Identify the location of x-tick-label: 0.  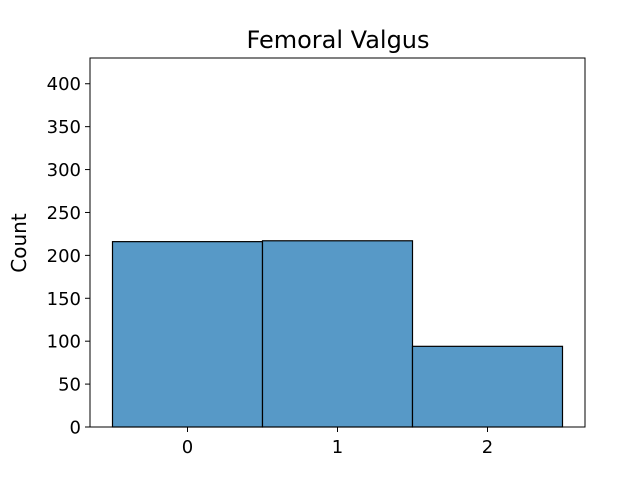
(187, 447).